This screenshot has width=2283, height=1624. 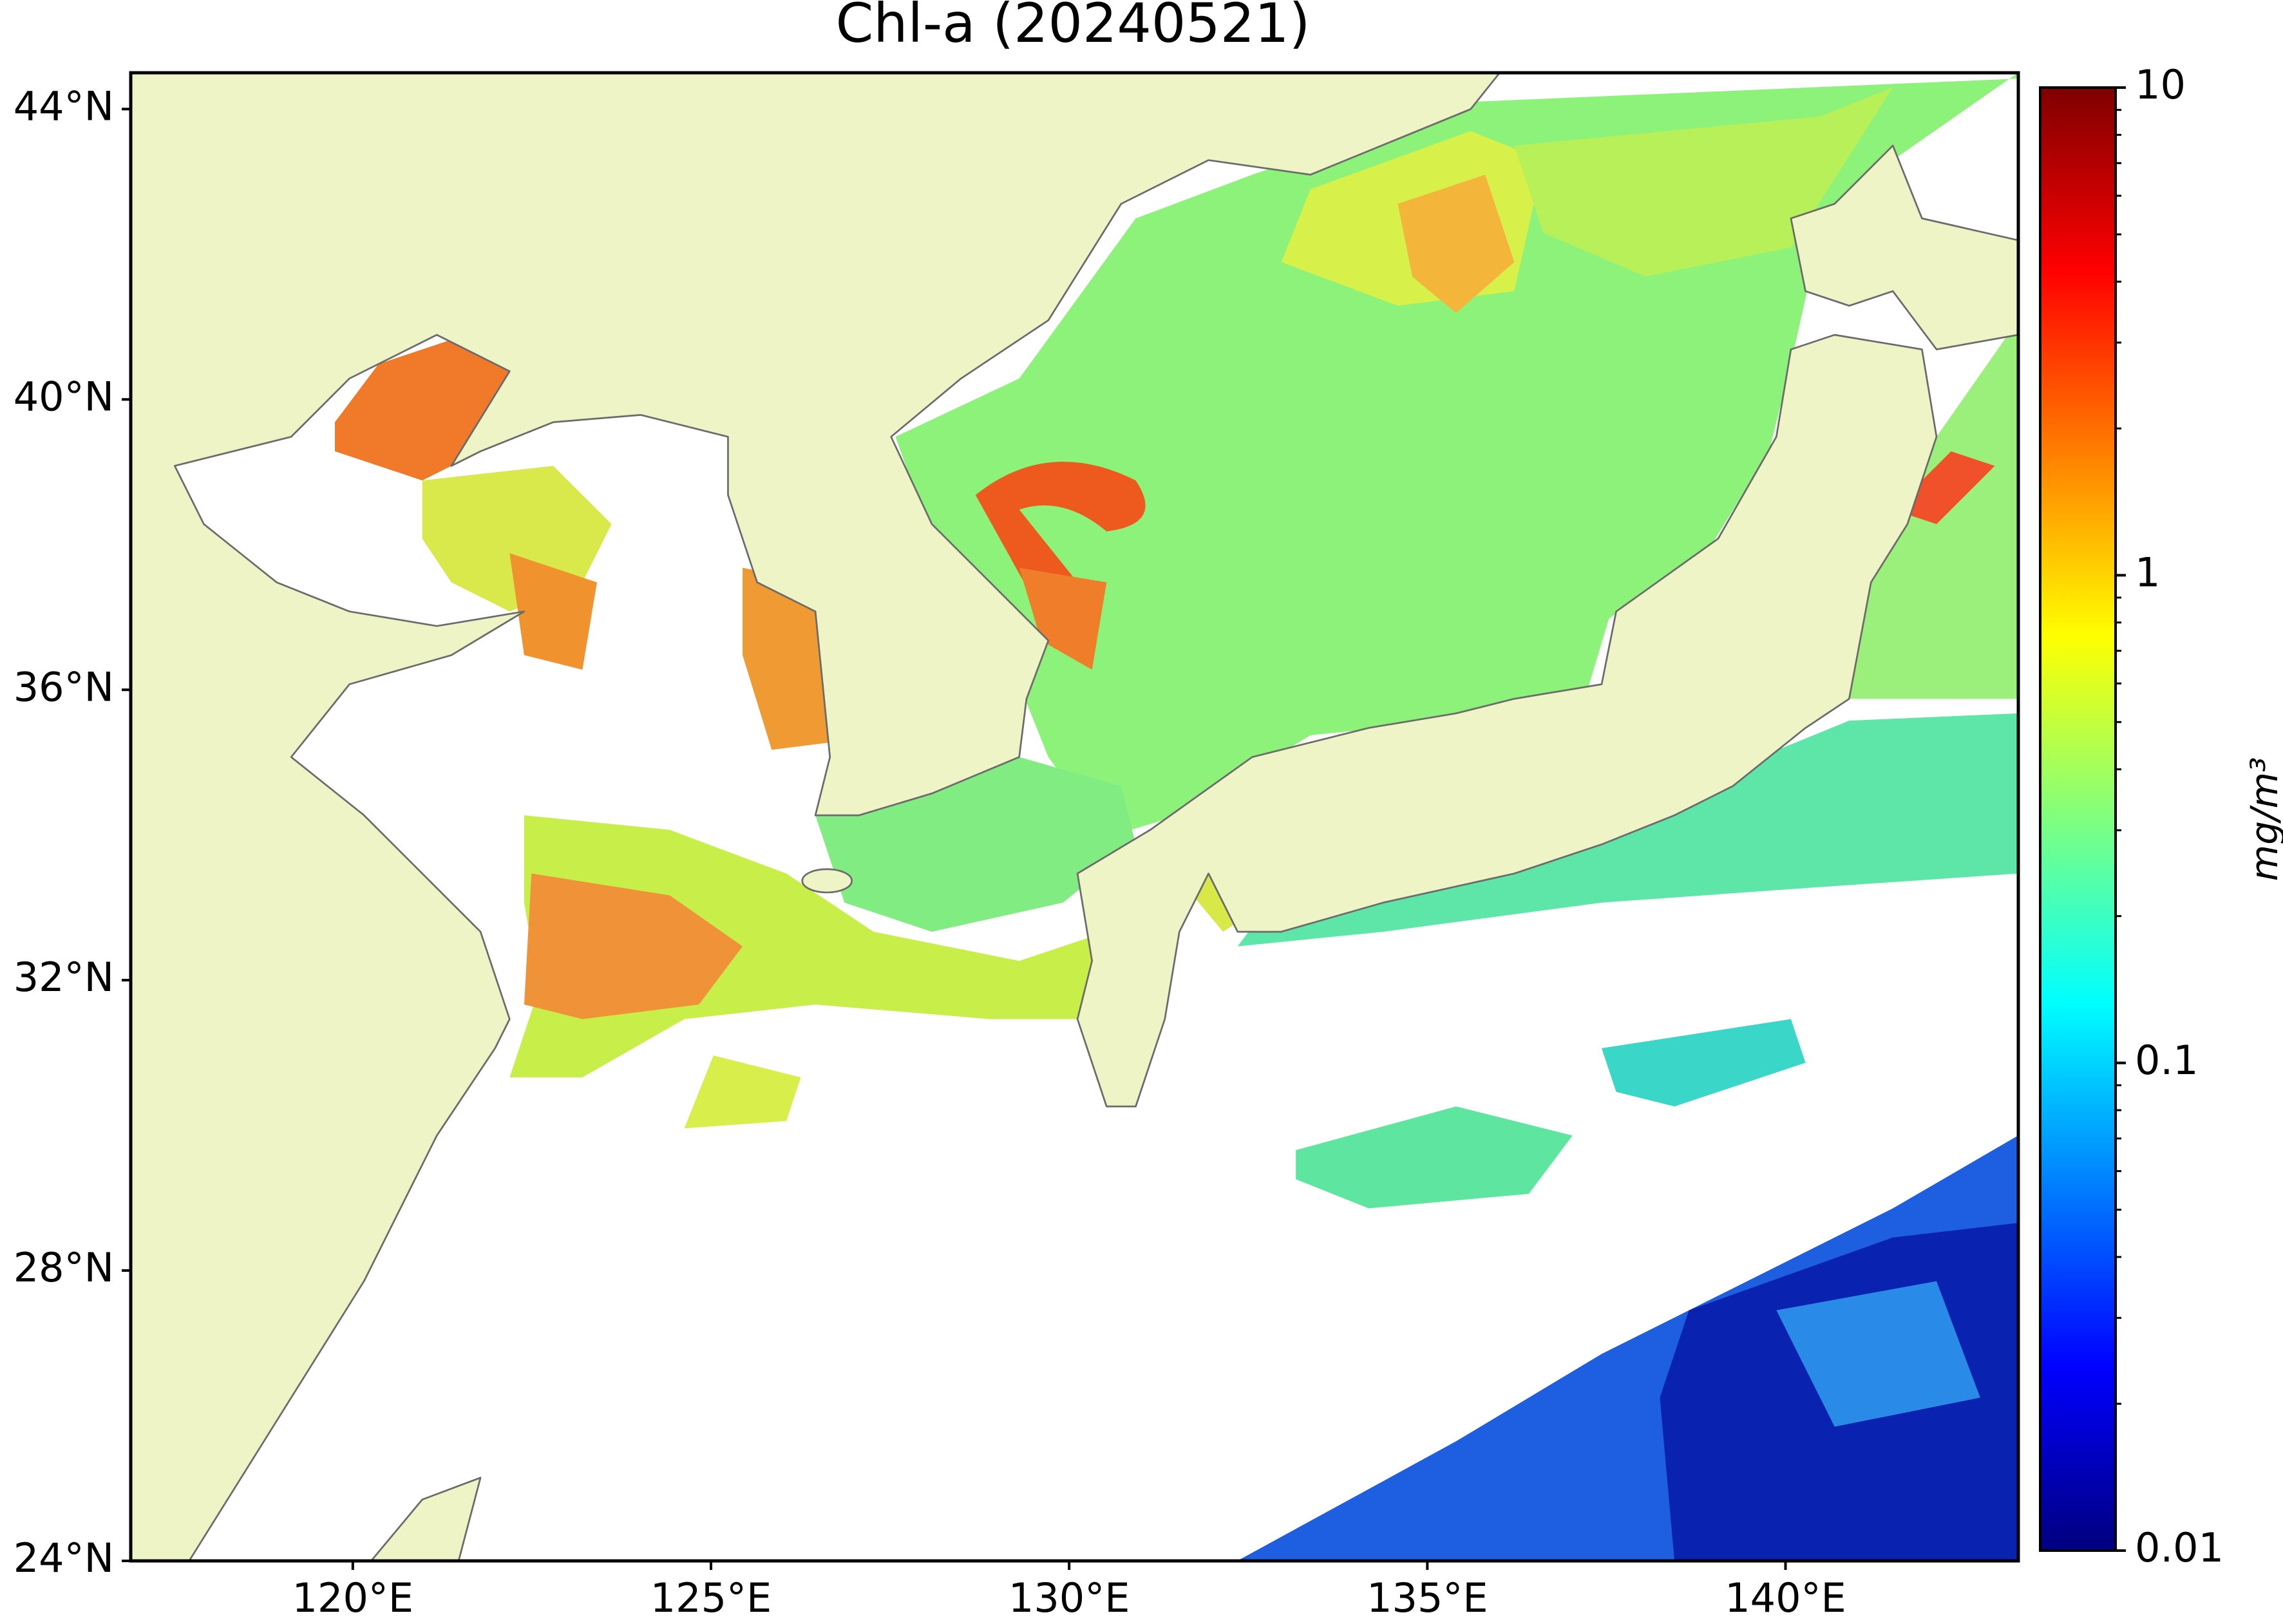 What do you see at coordinates (353, 1598) in the screenshot?
I see `x-tick-label: 120°E` at bounding box center [353, 1598].